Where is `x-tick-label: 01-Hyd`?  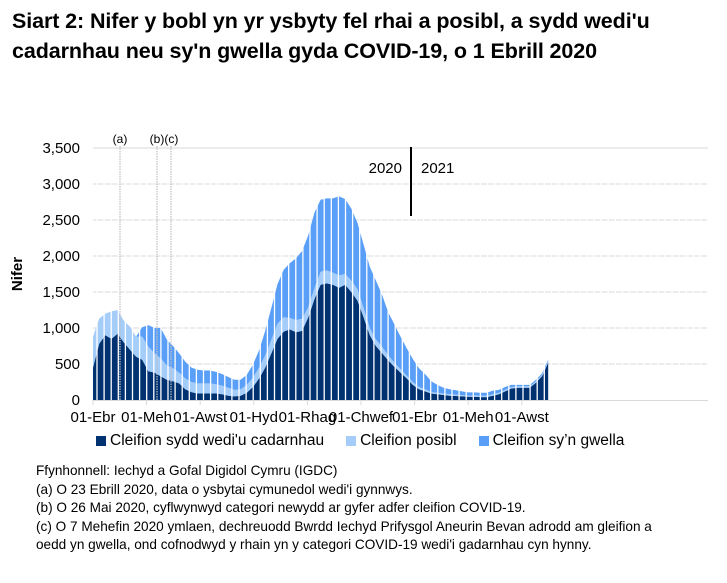
x-tick-label: 01-Hyd is located at coordinates (254, 417).